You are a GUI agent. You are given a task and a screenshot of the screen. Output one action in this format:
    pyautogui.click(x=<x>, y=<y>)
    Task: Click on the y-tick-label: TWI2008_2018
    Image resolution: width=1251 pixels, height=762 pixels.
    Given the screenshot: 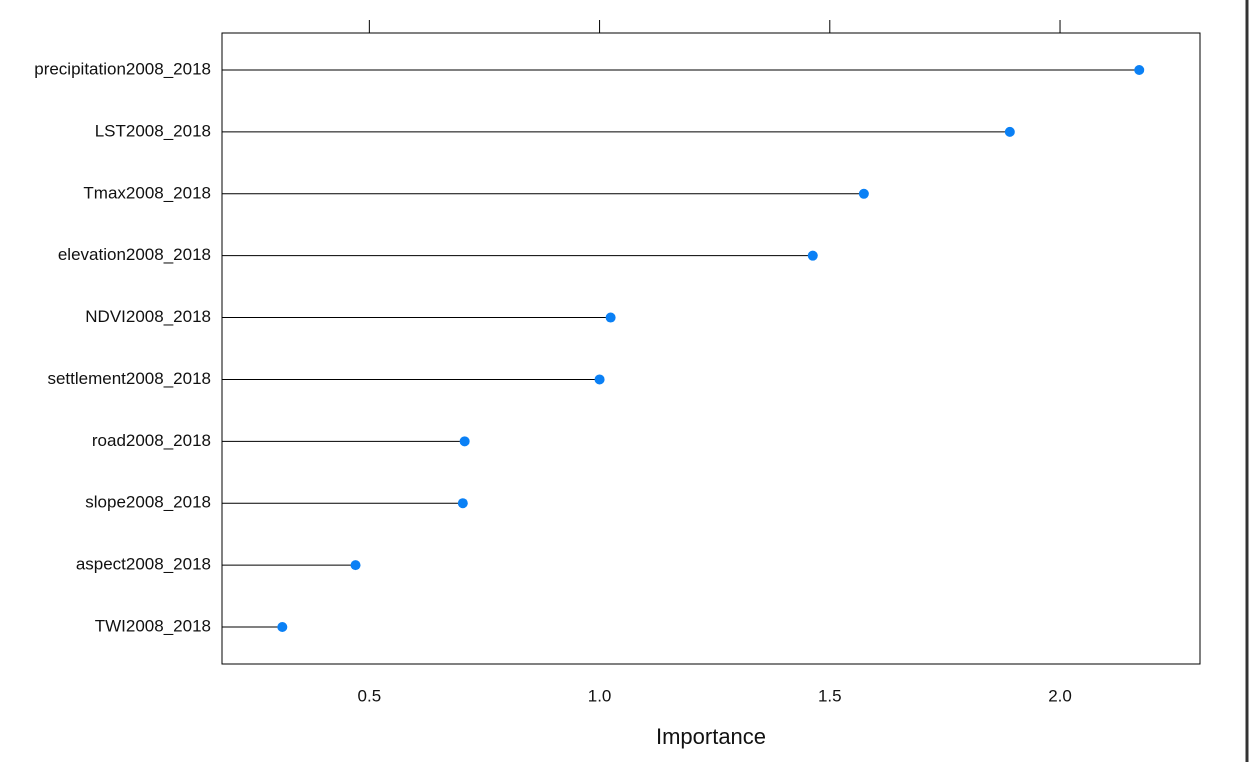 What is the action you would take?
    pyautogui.click(x=153, y=625)
    